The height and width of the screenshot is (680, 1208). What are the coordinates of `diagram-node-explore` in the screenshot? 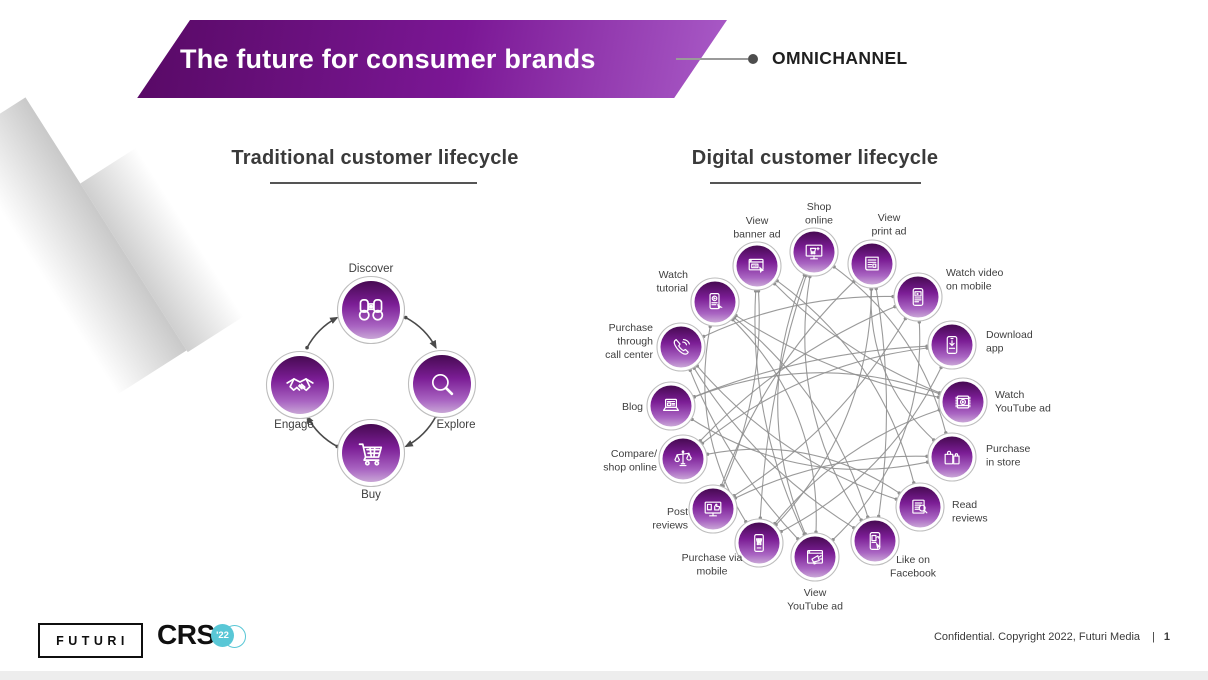 It's located at (442, 384).